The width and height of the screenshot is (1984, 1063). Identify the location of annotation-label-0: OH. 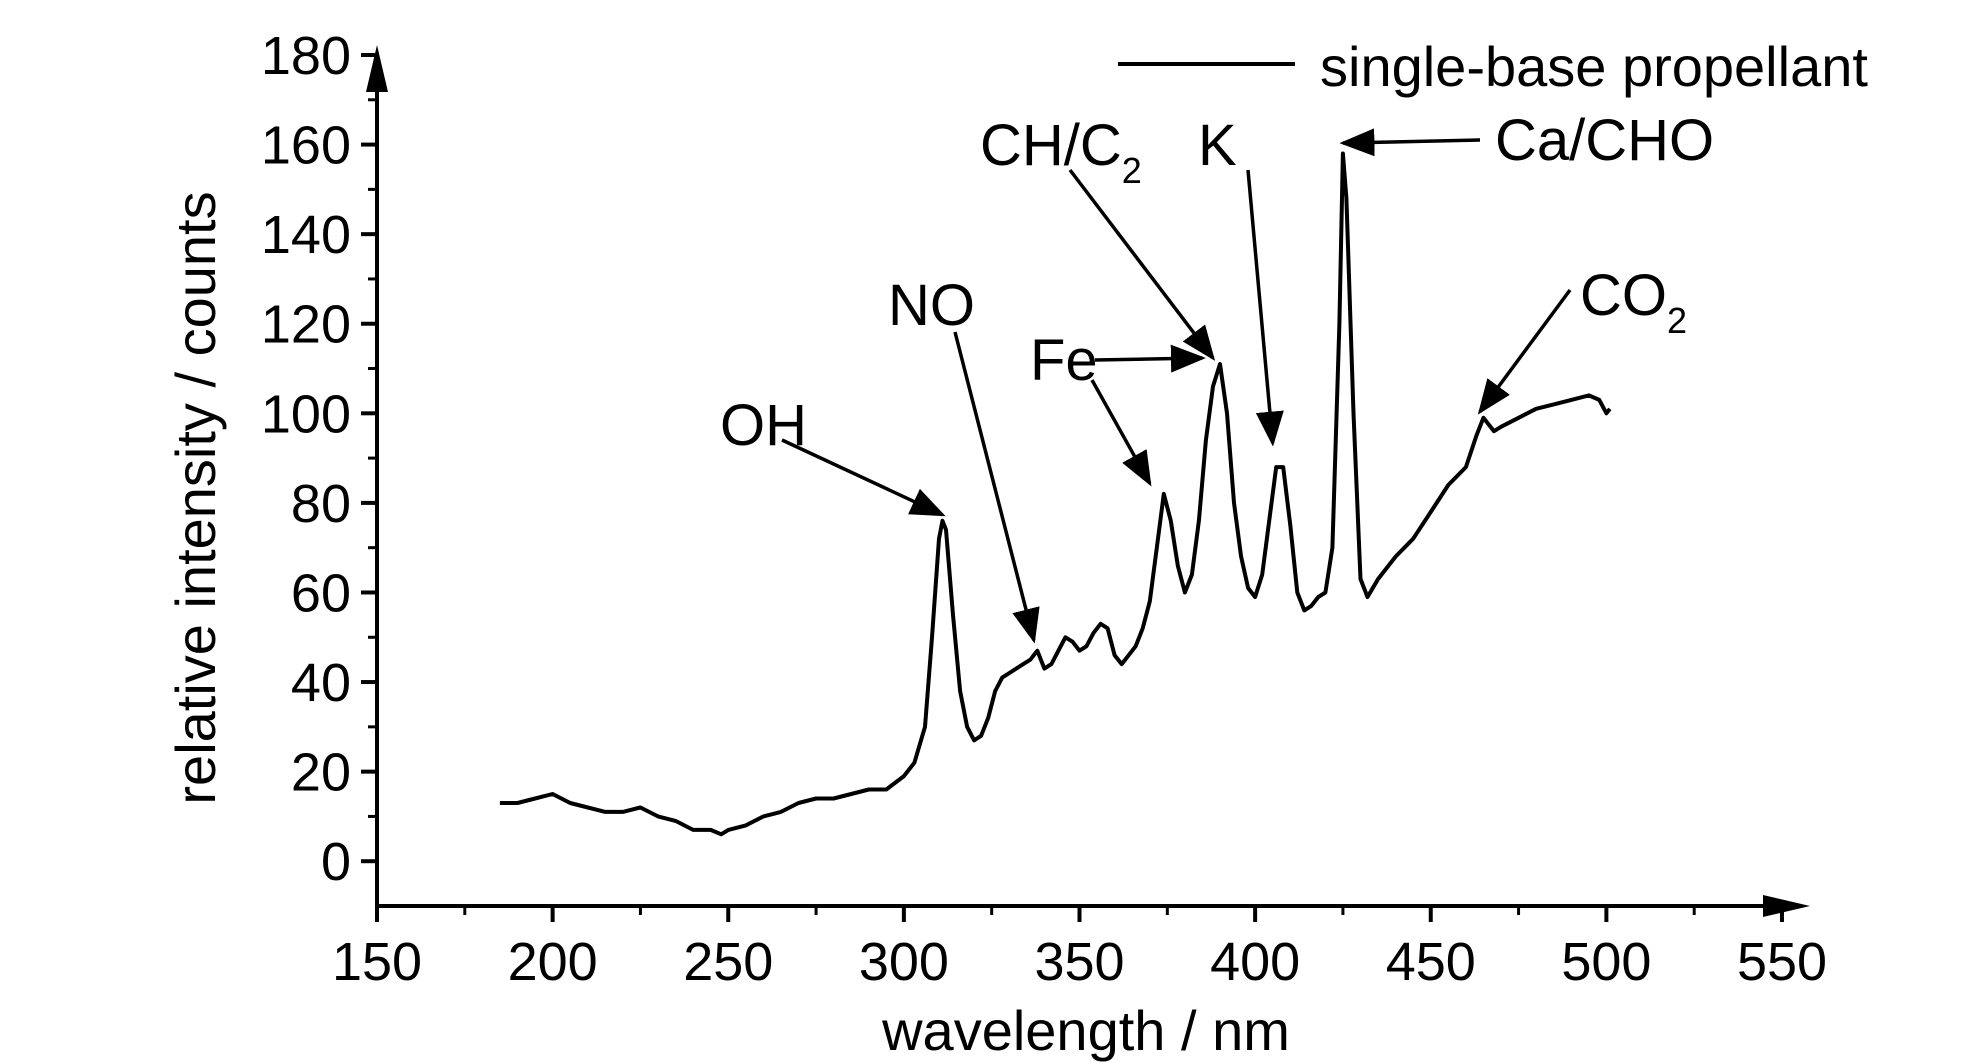
(763, 425).